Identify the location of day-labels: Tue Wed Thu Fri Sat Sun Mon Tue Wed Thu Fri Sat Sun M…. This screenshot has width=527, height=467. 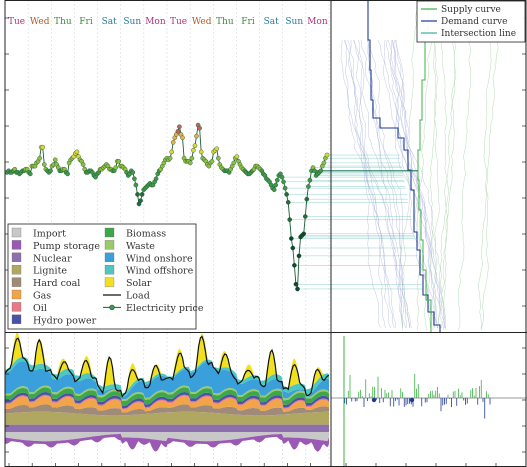
(168, 22).